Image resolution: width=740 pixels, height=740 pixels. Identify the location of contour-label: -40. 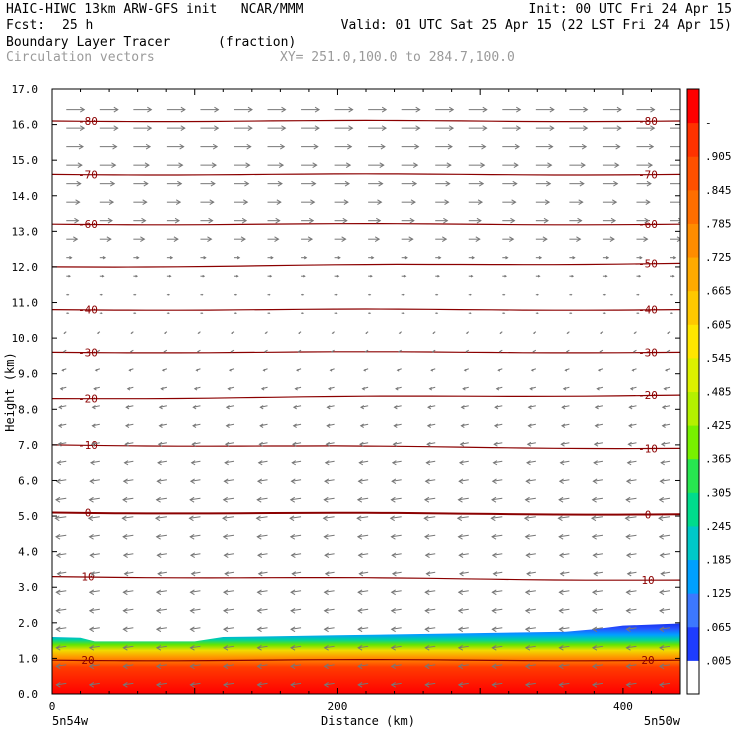
(88, 310).